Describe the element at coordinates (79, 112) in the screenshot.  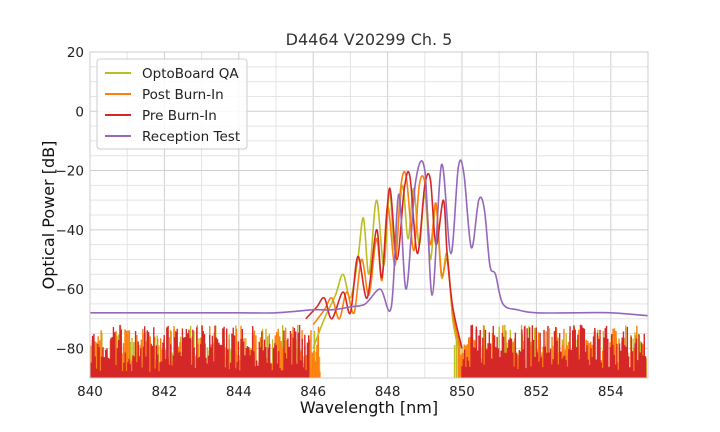
I see `y-tick-label: 0` at that location.